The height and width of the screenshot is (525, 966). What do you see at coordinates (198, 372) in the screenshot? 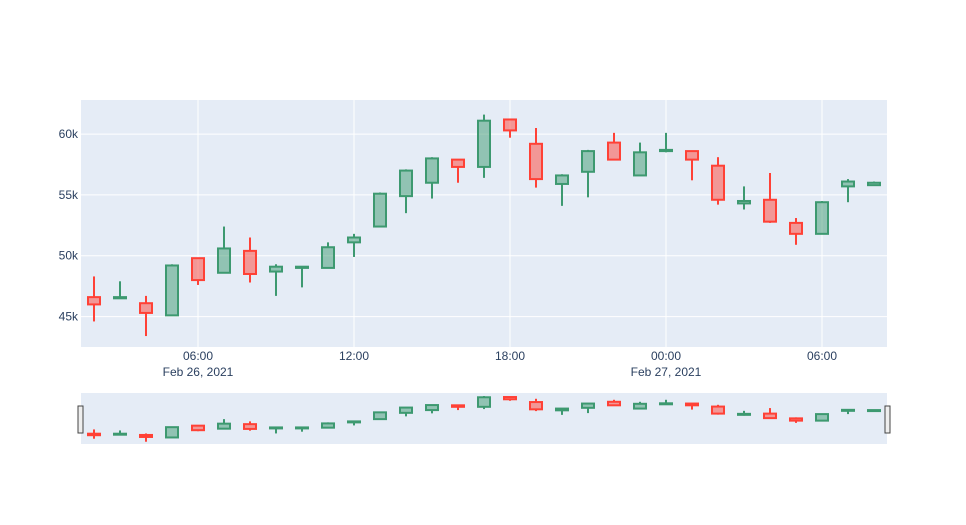
I see `x-tick-date-label: Feb 26, 2021` at bounding box center [198, 372].